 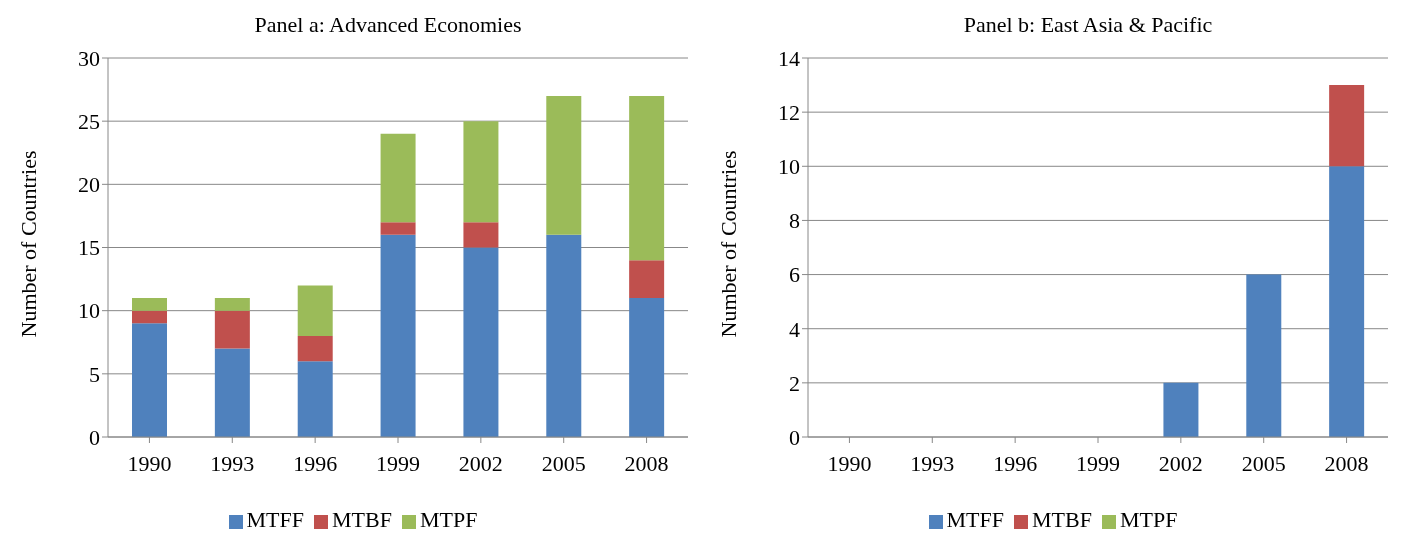 I want to click on y-tick-label: 12, so click(x=789, y=112).